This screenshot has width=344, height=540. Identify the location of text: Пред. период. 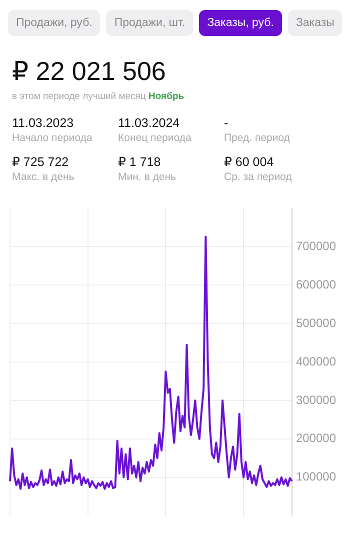
(257, 138).